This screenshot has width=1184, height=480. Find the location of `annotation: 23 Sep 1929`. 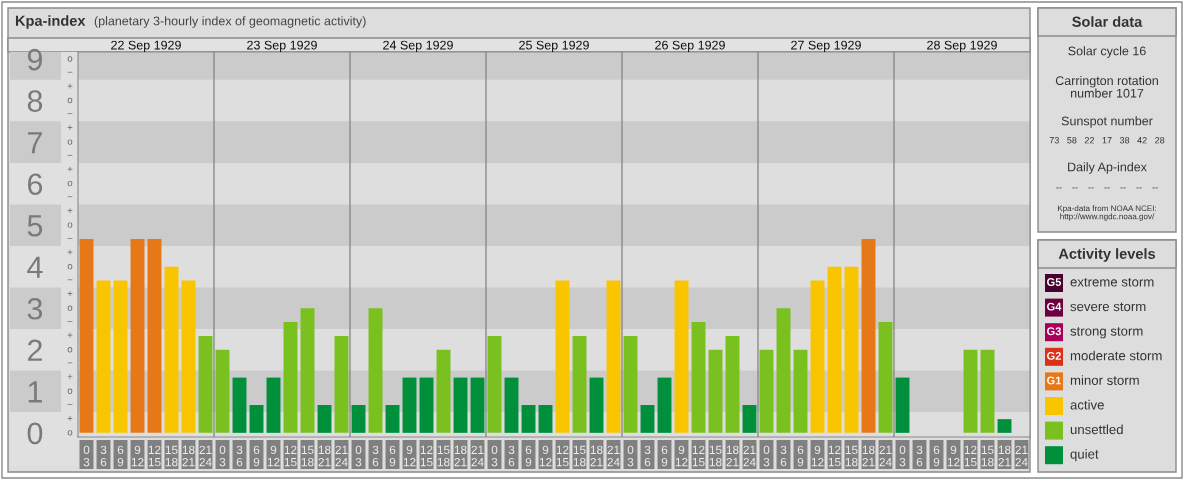

annotation: 23 Sep 1929 is located at coordinates (282, 46).